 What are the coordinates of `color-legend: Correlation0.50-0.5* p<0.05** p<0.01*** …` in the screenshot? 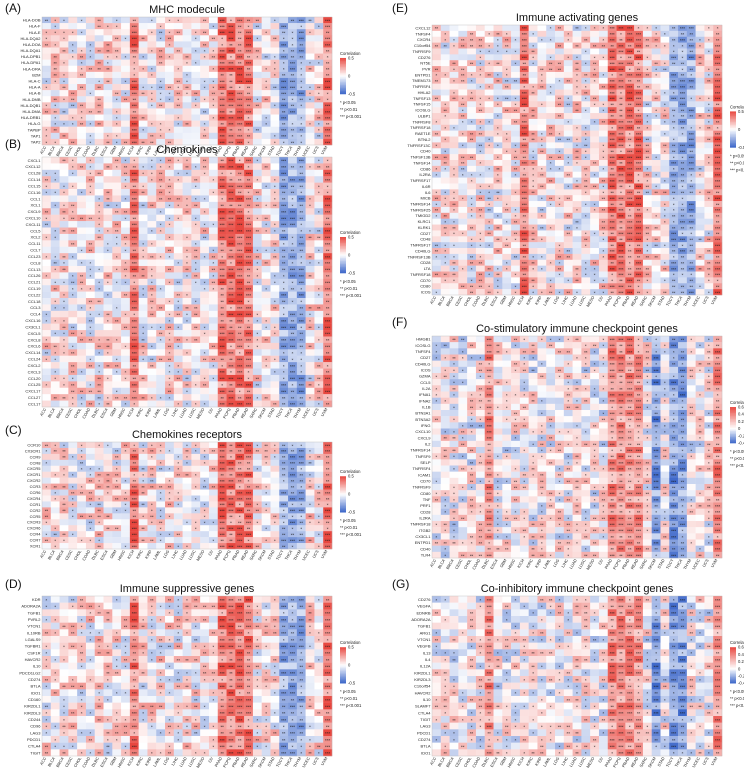 It's located at (351, 503).